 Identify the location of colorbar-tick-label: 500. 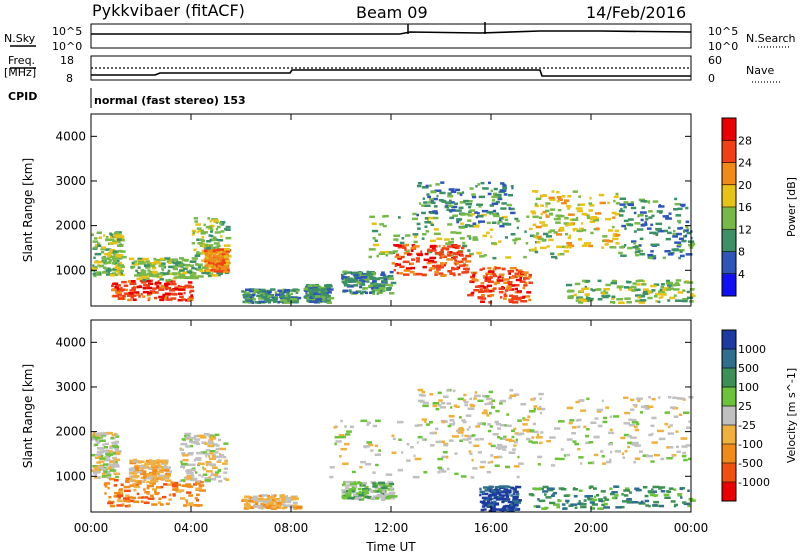
(748, 368).